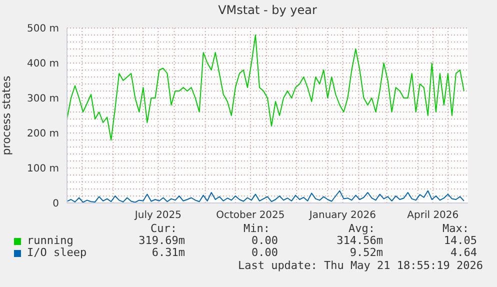 This screenshot has width=497, height=287. I want to click on text: 4.64, so click(463, 252).